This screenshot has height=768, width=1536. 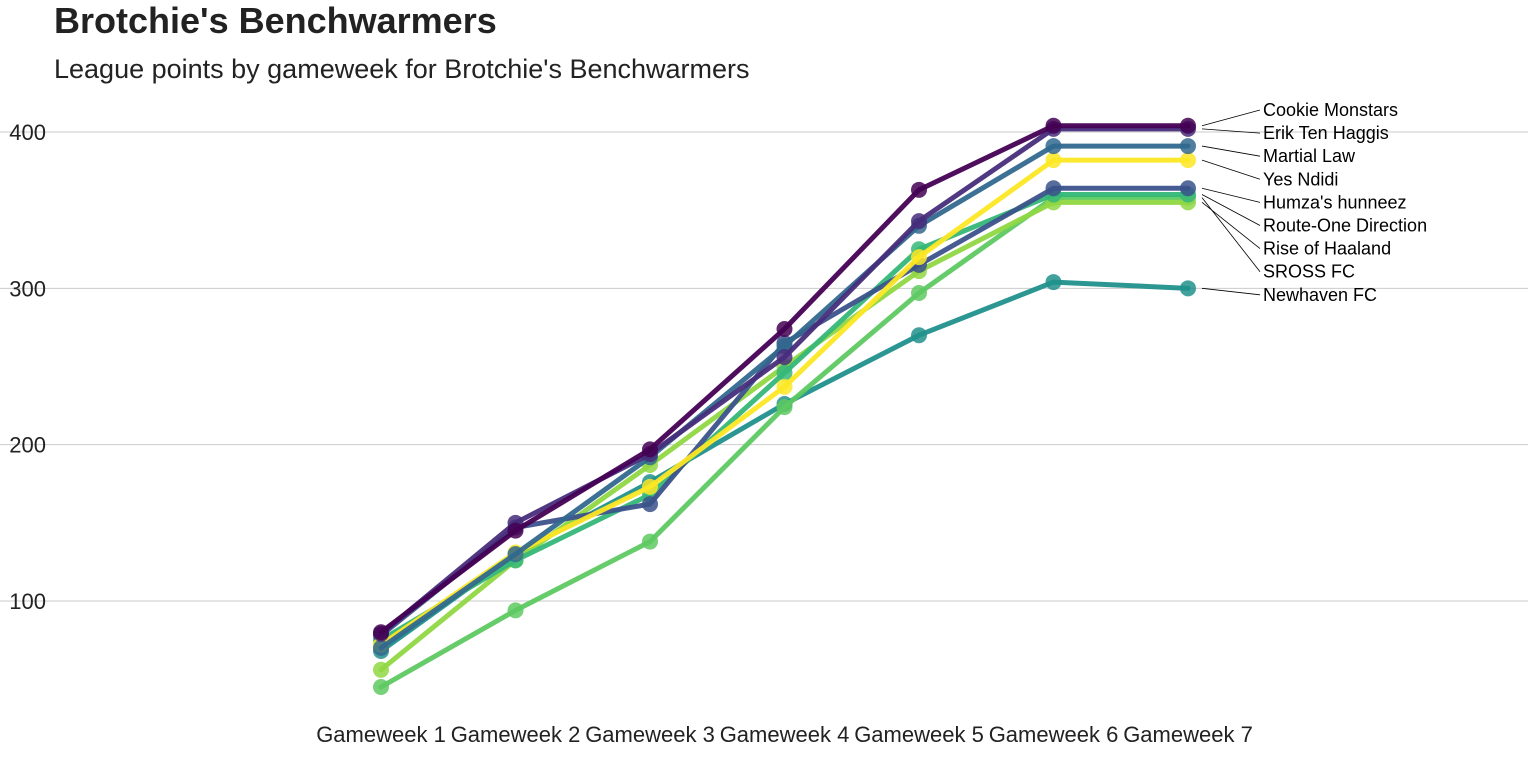 What do you see at coordinates (1188, 734) in the screenshot?
I see `x-tick-label: Gameweek 7` at bounding box center [1188, 734].